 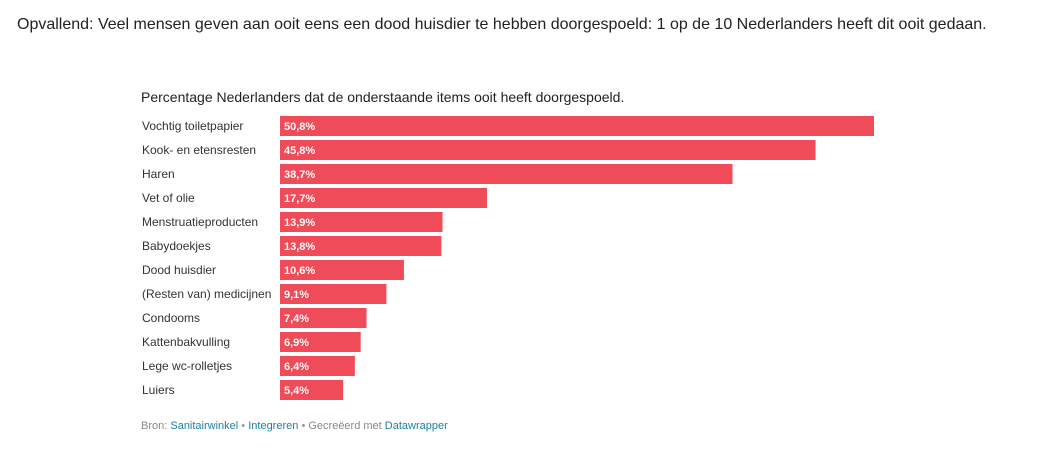 What do you see at coordinates (154, 426) in the screenshot?
I see `source-prefix: Bron:` at bounding box center [154, 426].